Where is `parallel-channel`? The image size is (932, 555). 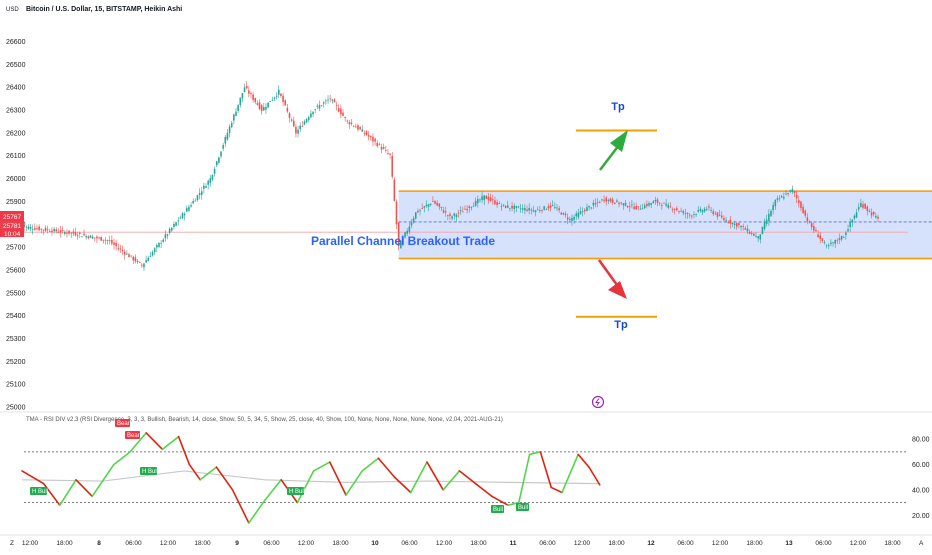
parallel-channel is located at coordinates (665, 225).